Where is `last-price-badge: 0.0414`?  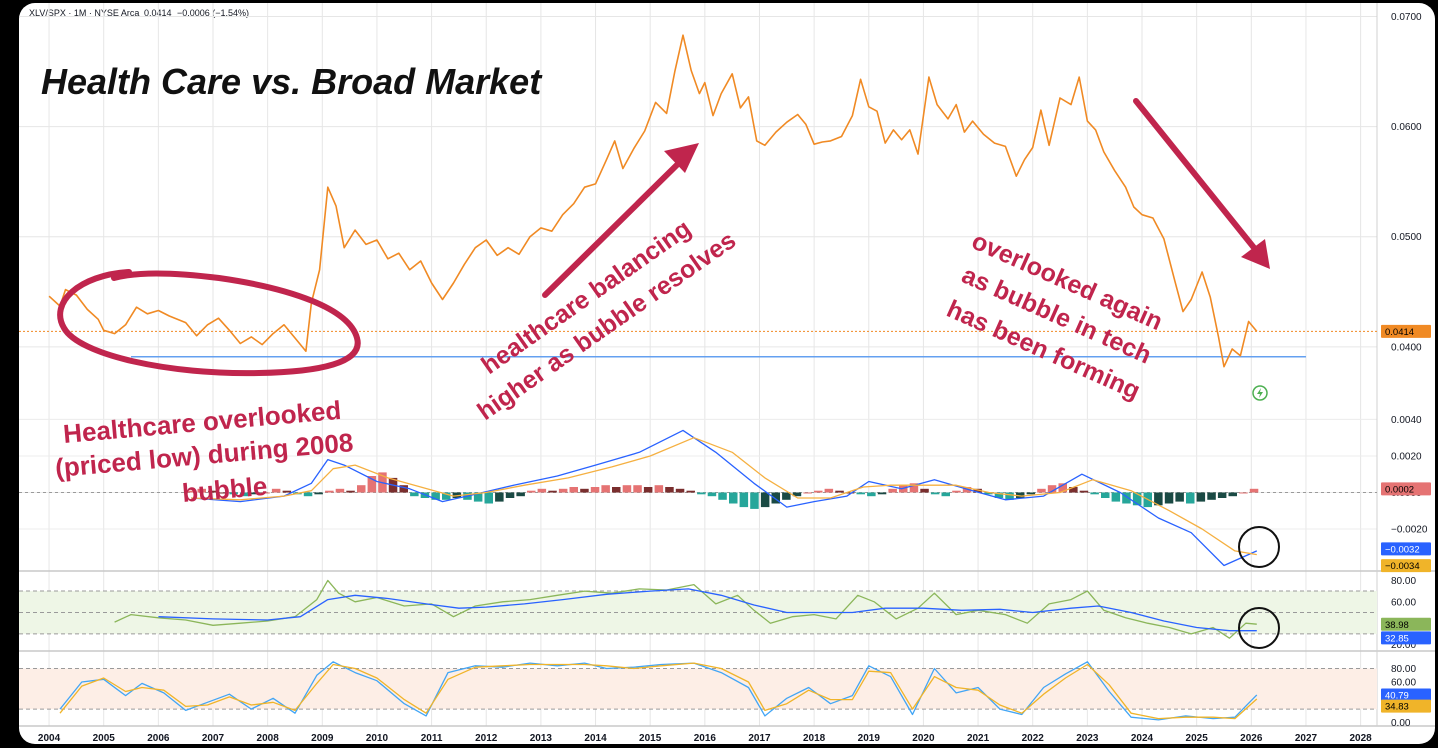
last-price-badge: 0.0414 is located at coordinates (1406, 331).